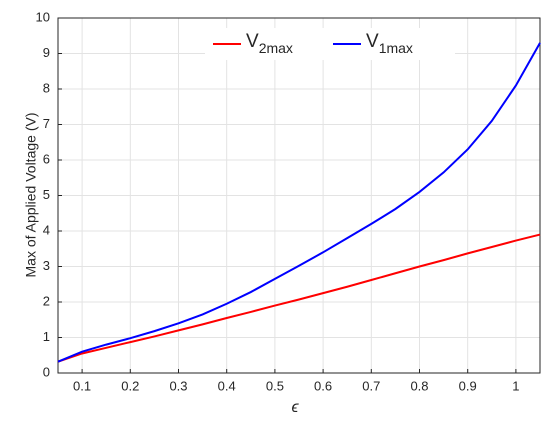 This screenshot has height=425, width=550. What do you see at coordinates (46, 300) in the screenshot?
I see `y-tick-label: 2` at bounding box center [46, 300].